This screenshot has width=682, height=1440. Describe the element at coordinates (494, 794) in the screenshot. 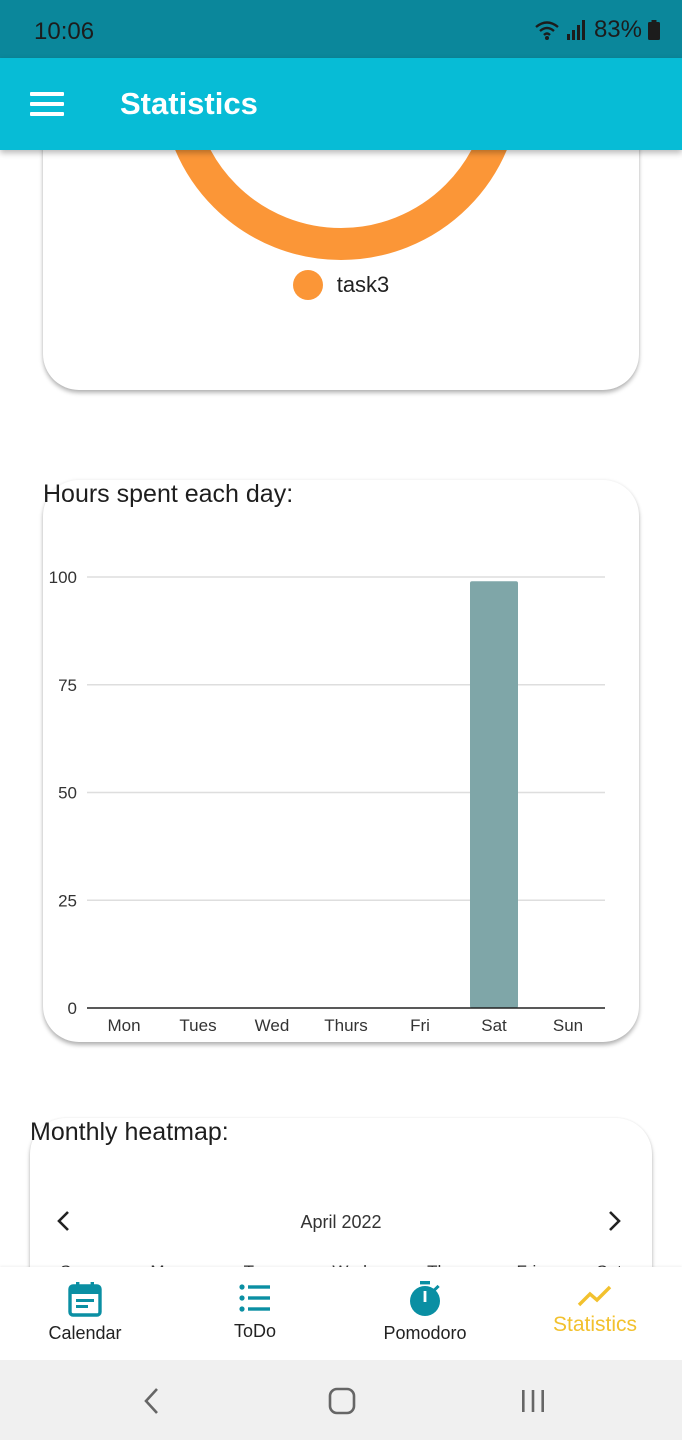

I see `bar-sat` at that location.